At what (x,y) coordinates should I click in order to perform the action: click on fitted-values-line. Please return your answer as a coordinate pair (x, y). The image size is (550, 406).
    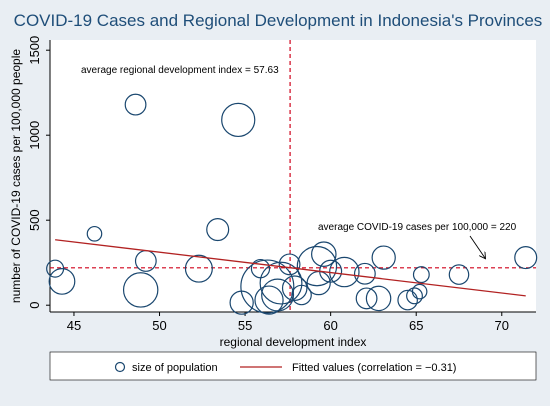
    Looking at the image, I should click on (290, 268).